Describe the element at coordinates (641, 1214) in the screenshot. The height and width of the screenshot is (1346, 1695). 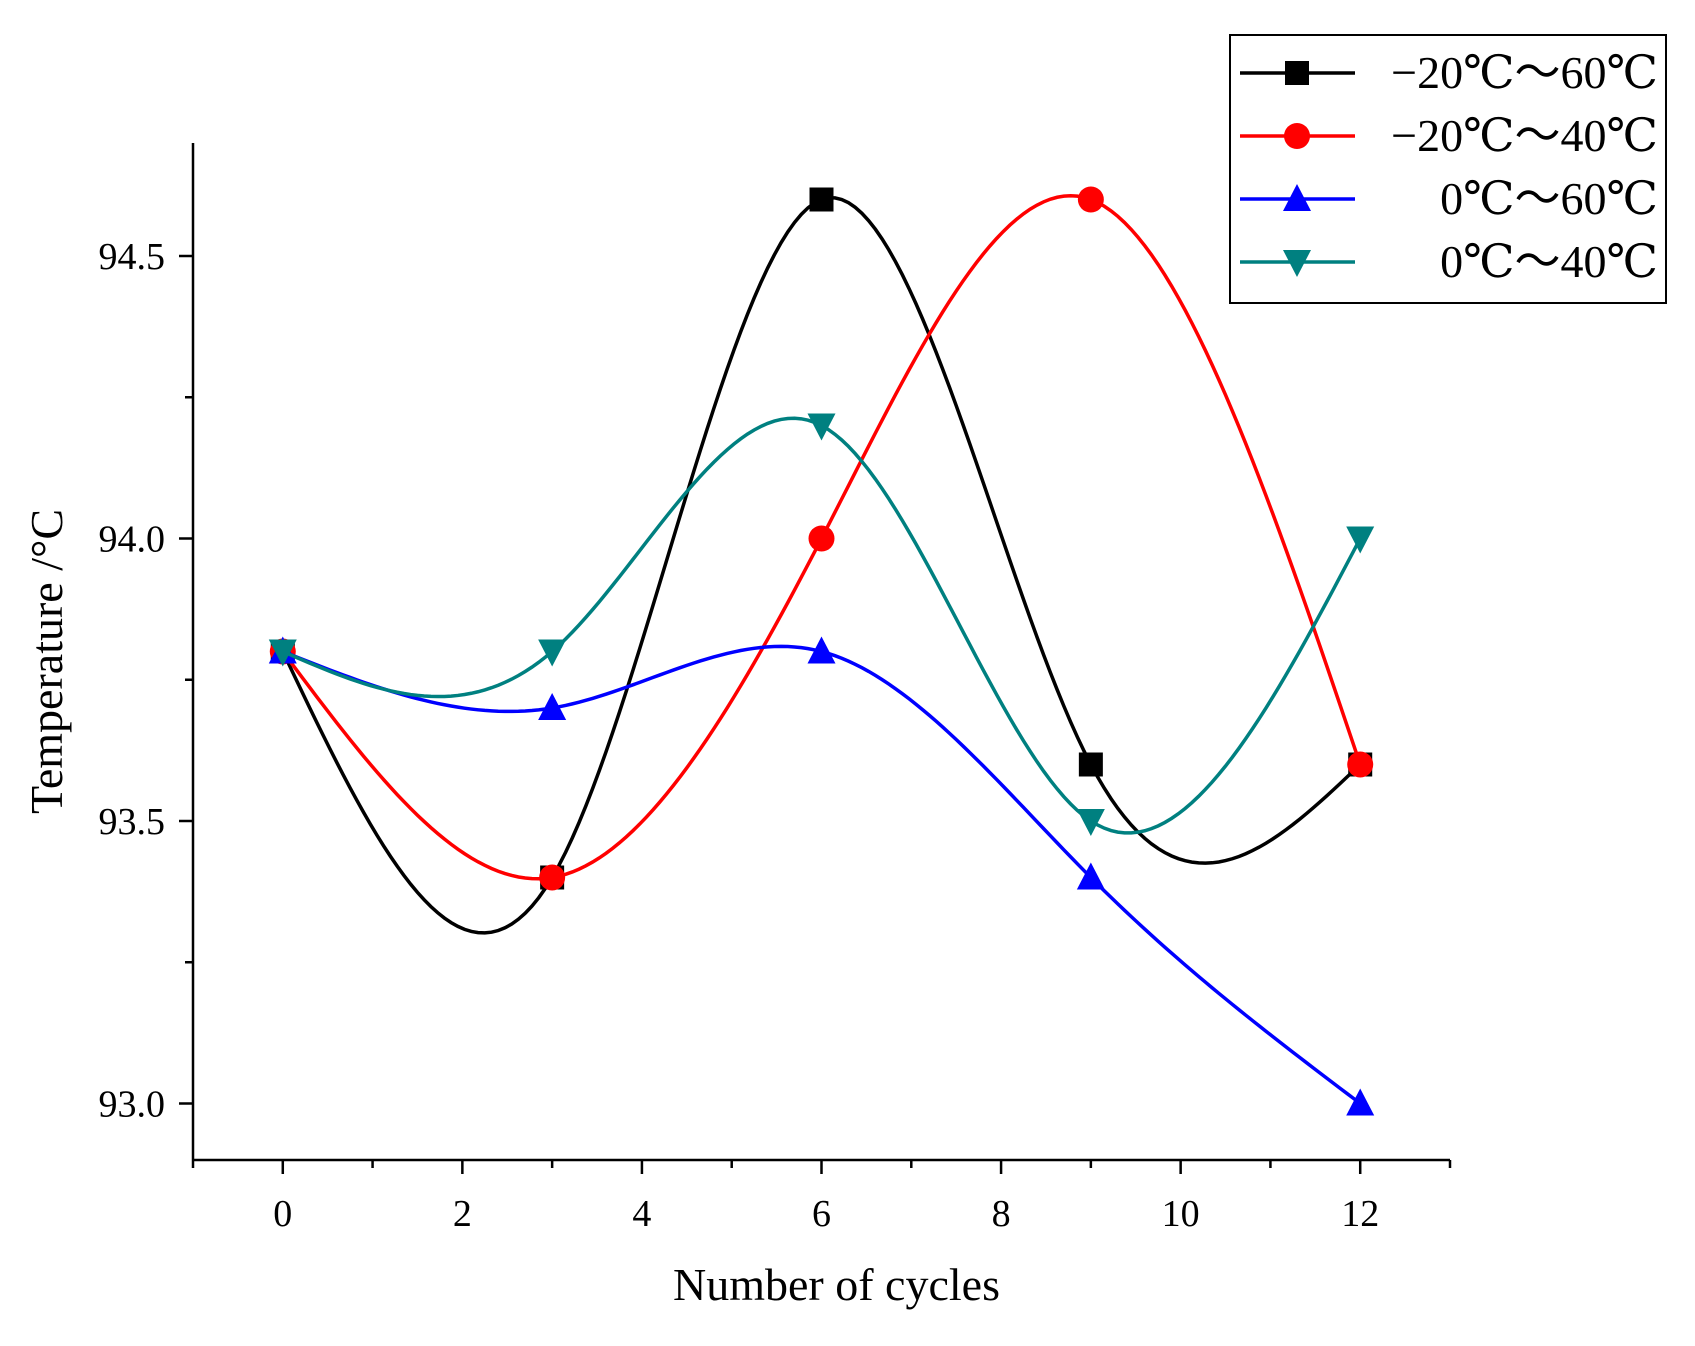
I see `x-tick-label: 4` at that location.